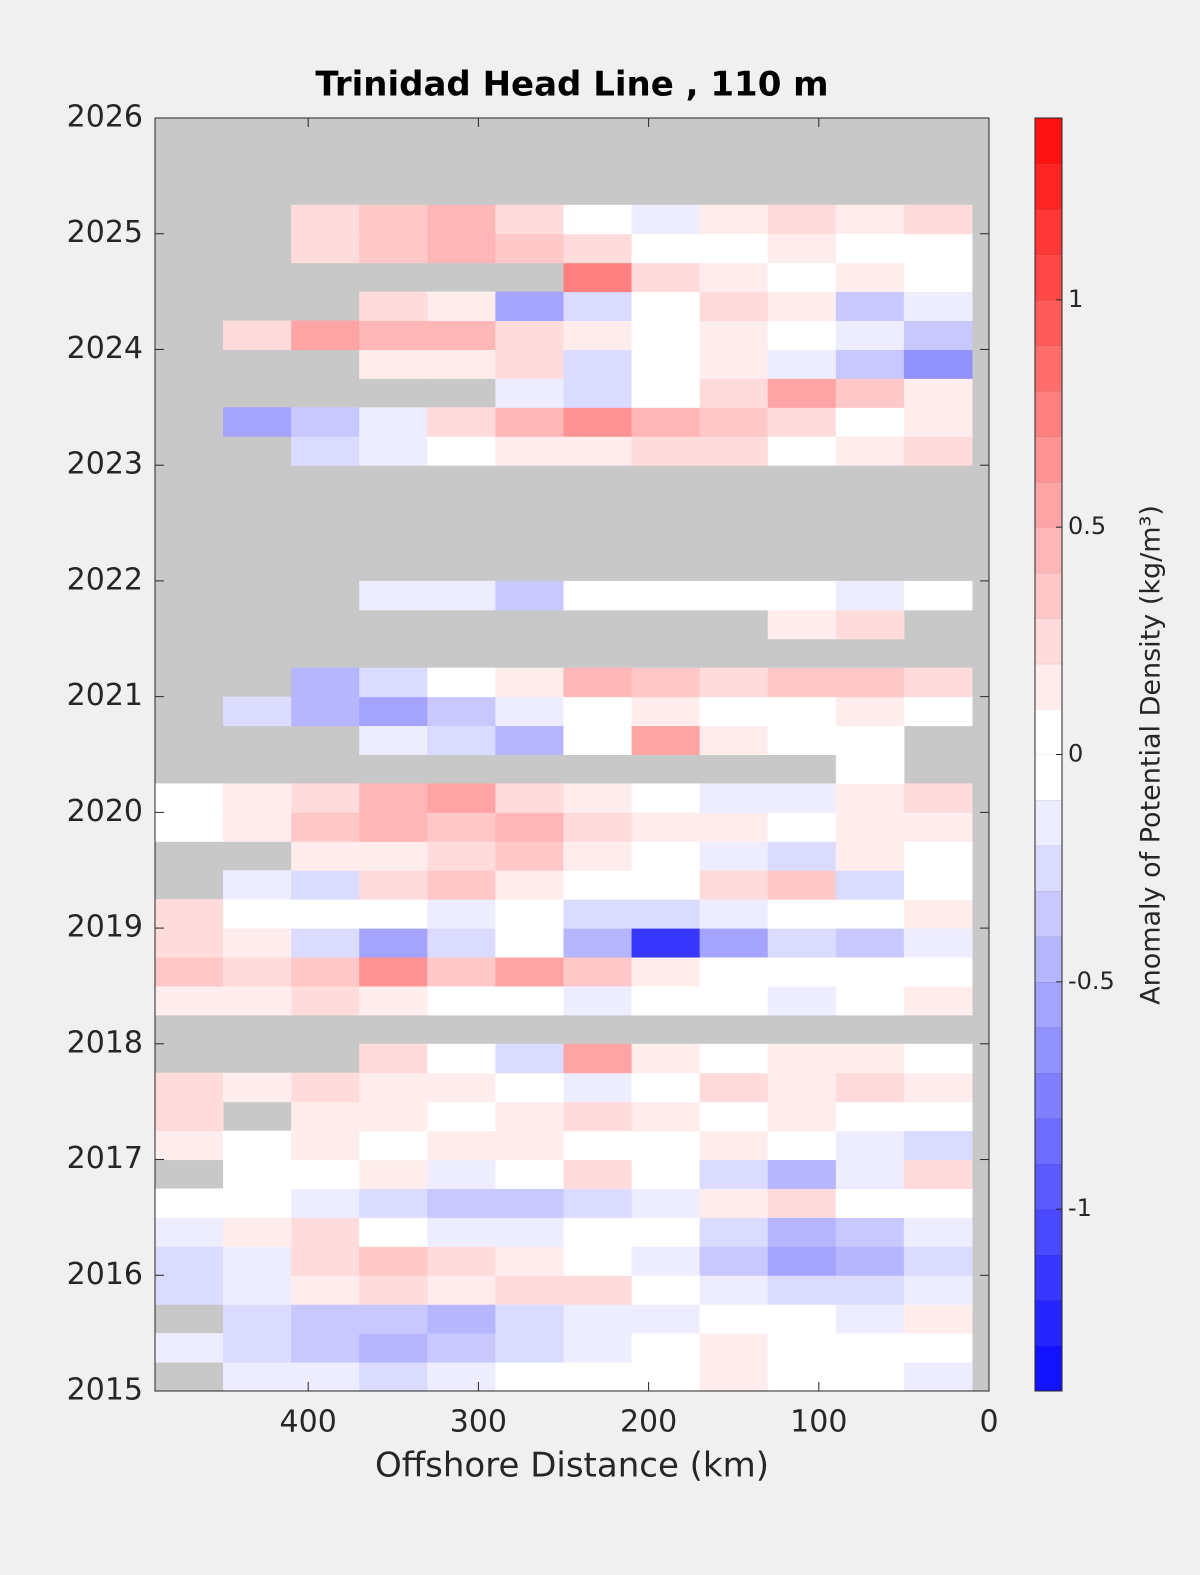 The width and height of the screenshot is (1200, 1575). Describe the element at coordinates (105, 927) in the screenshot. I see `y-tick-label: 2019` at that location.